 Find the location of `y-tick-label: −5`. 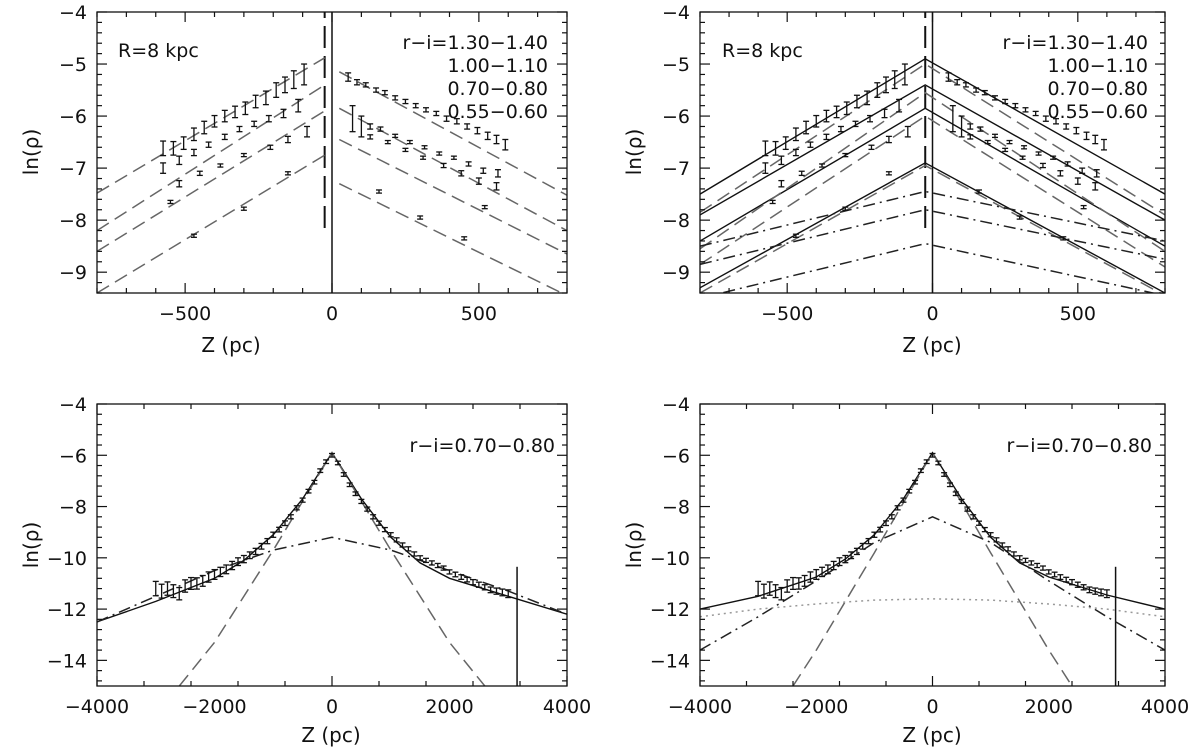

y-tick-label: −5 is located at coordinates (73, 65).